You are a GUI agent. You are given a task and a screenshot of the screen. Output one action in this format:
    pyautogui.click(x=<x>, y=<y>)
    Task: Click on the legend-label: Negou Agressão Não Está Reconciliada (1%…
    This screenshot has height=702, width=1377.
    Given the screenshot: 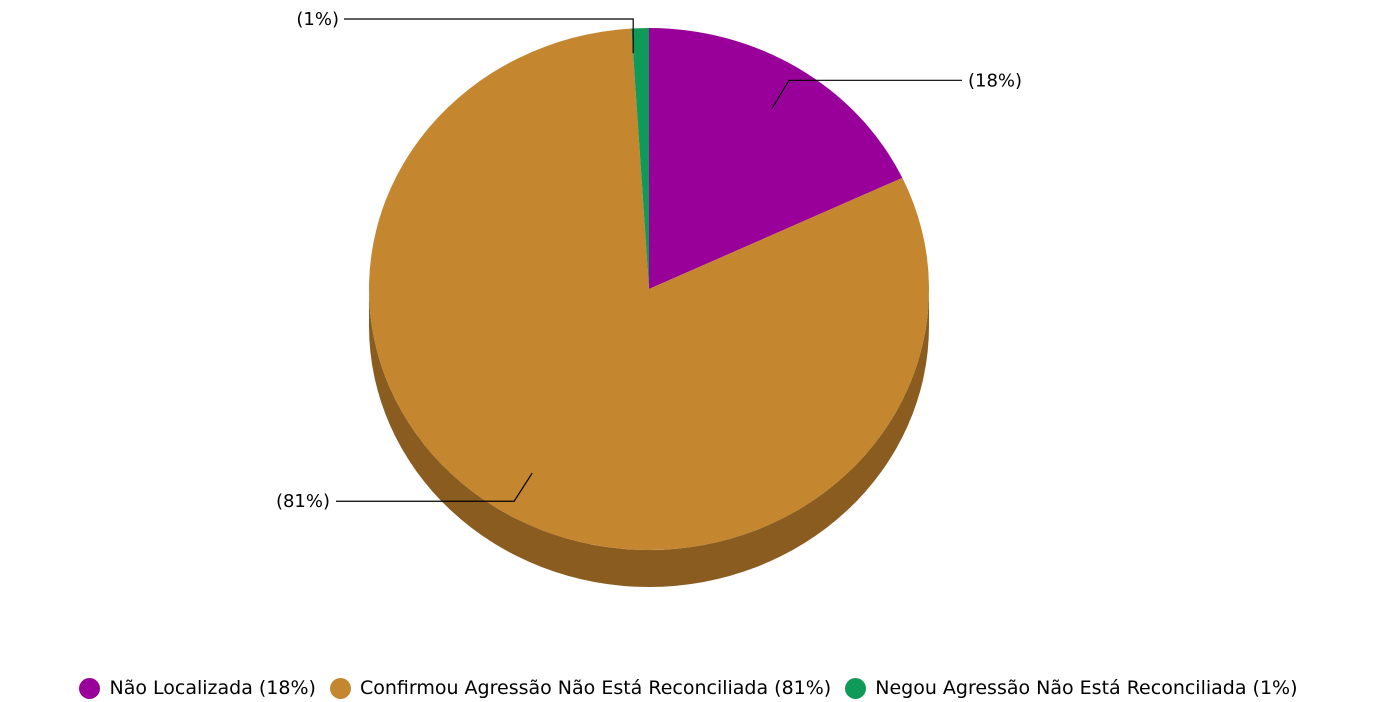 What is the action you would take?
    pyautogui.click(x=1086, y=688)
    